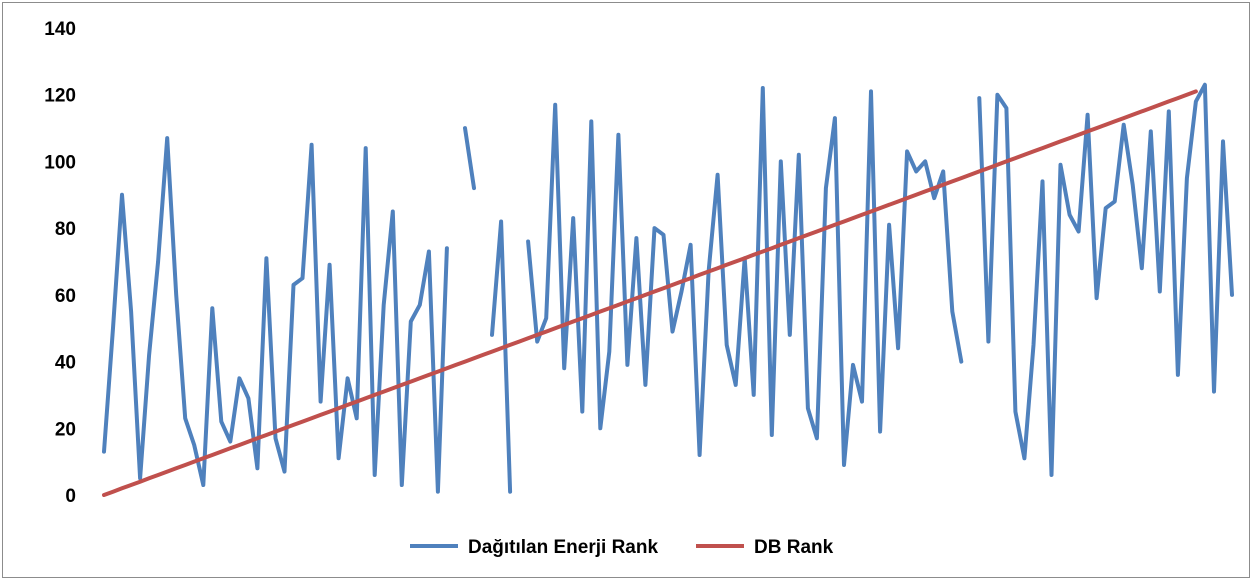  What do you see at coordinates (60, 96) in the screenshot?
I see `y-tick-label: 120` at bounding box center [60, 96].